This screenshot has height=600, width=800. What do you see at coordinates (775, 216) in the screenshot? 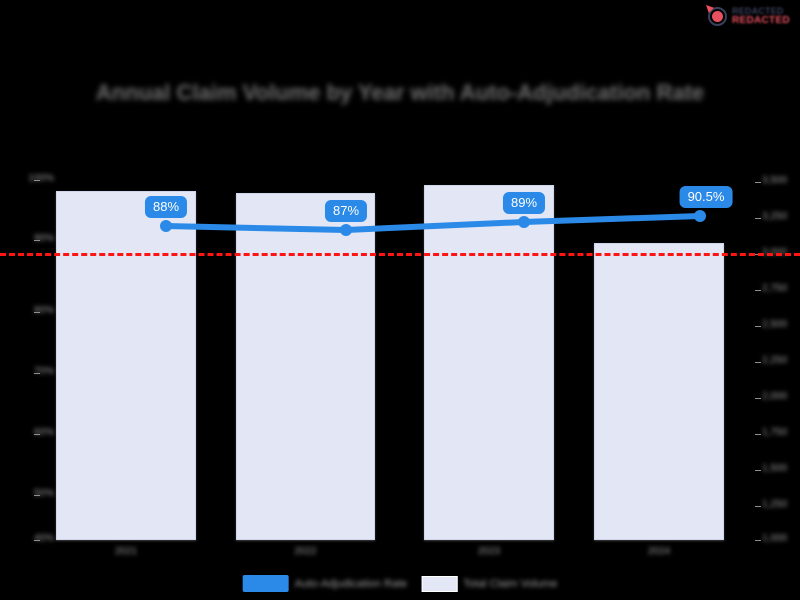
I see `y-axis-right-tick-label: 3,250` at bounding box center [775, 216].